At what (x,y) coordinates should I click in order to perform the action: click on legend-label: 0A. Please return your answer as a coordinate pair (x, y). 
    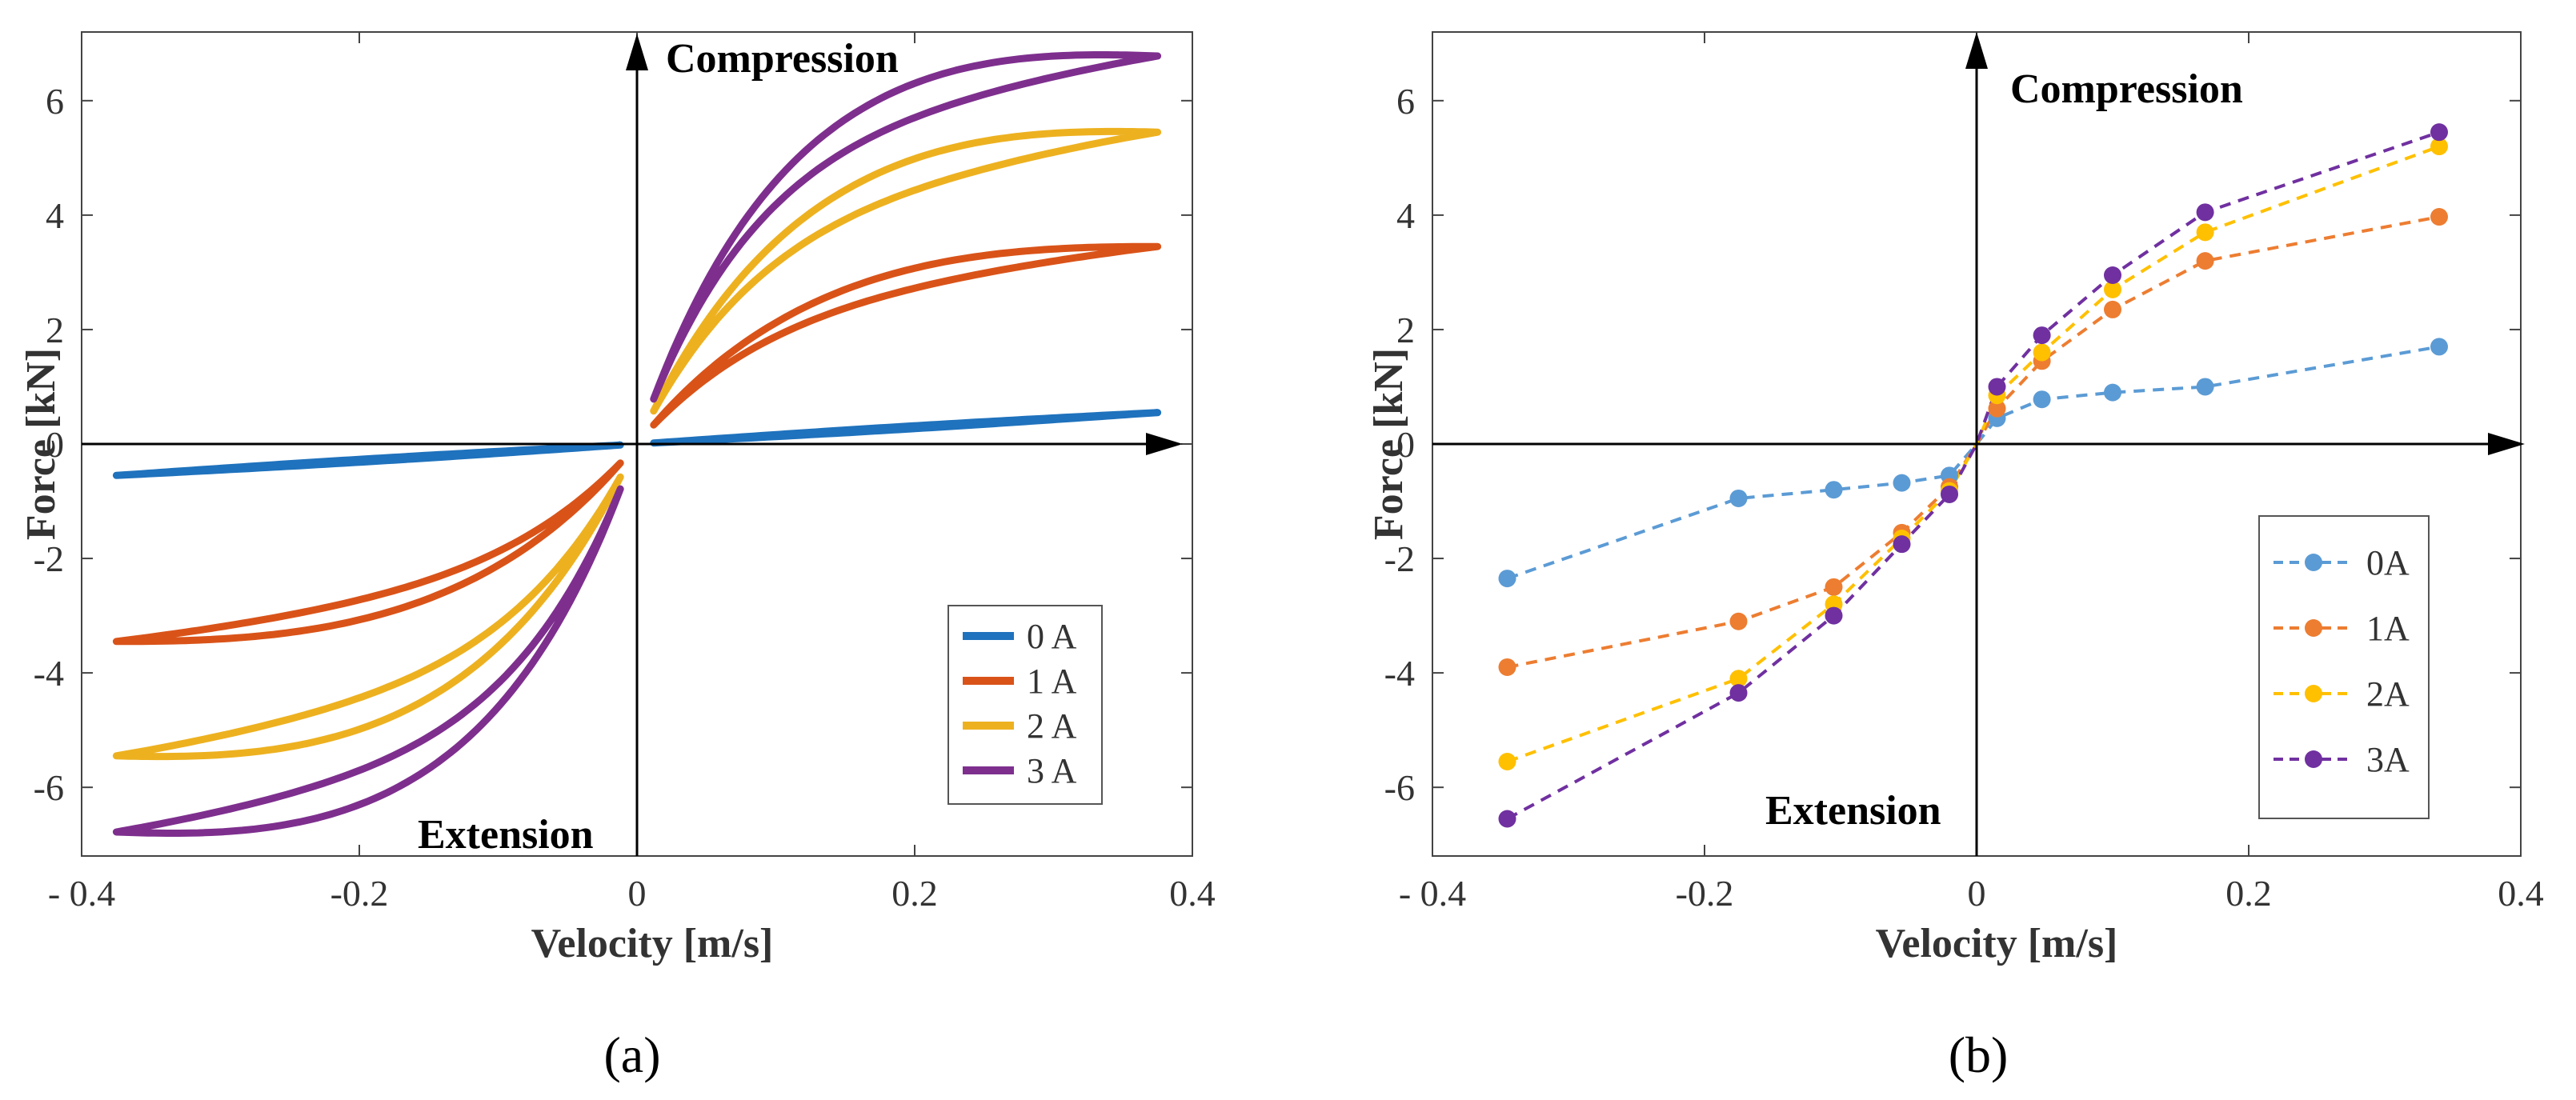
    Looking at the image, I should click on (2388, 562).